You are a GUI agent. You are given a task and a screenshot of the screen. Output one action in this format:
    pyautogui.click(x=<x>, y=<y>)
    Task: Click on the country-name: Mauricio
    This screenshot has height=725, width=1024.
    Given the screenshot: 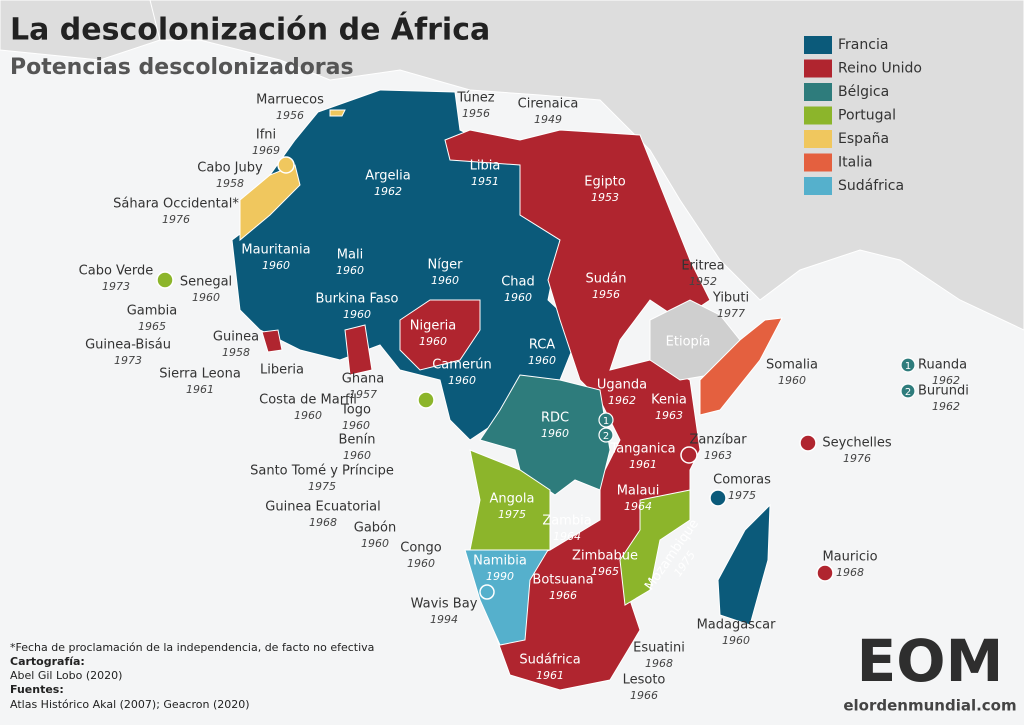 What is the action you would take?
    pyautogui.click(x=849, y=557)
    